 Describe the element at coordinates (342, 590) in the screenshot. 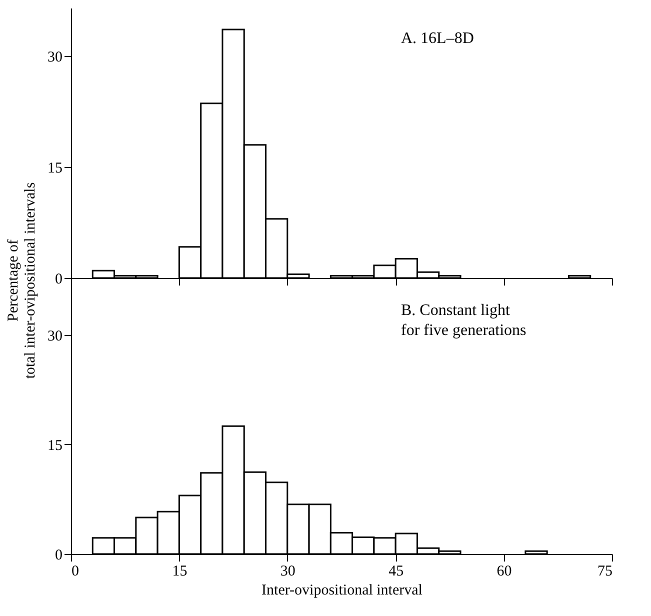

I see `x-axis-title: Inter-ovipositional interval` at that location.